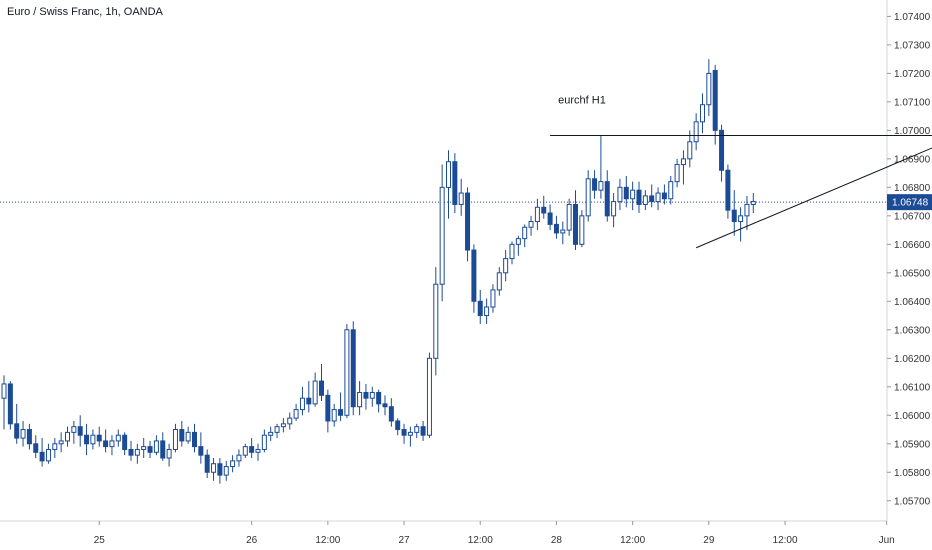  Describe the element at coordinates (887, 540) in the screenshot. I see `x-tick-label: Jun` at that location.